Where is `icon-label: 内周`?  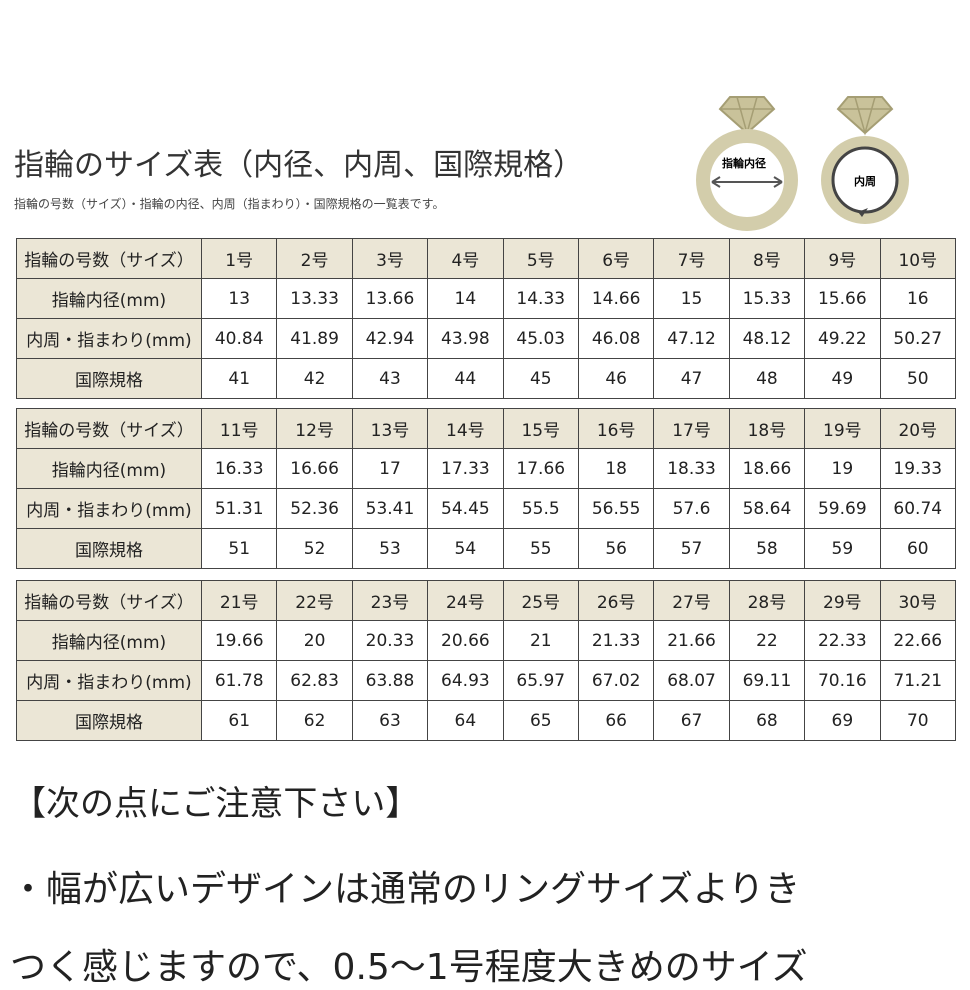
icon-label: 内周 is located at coordinates (865, 181).